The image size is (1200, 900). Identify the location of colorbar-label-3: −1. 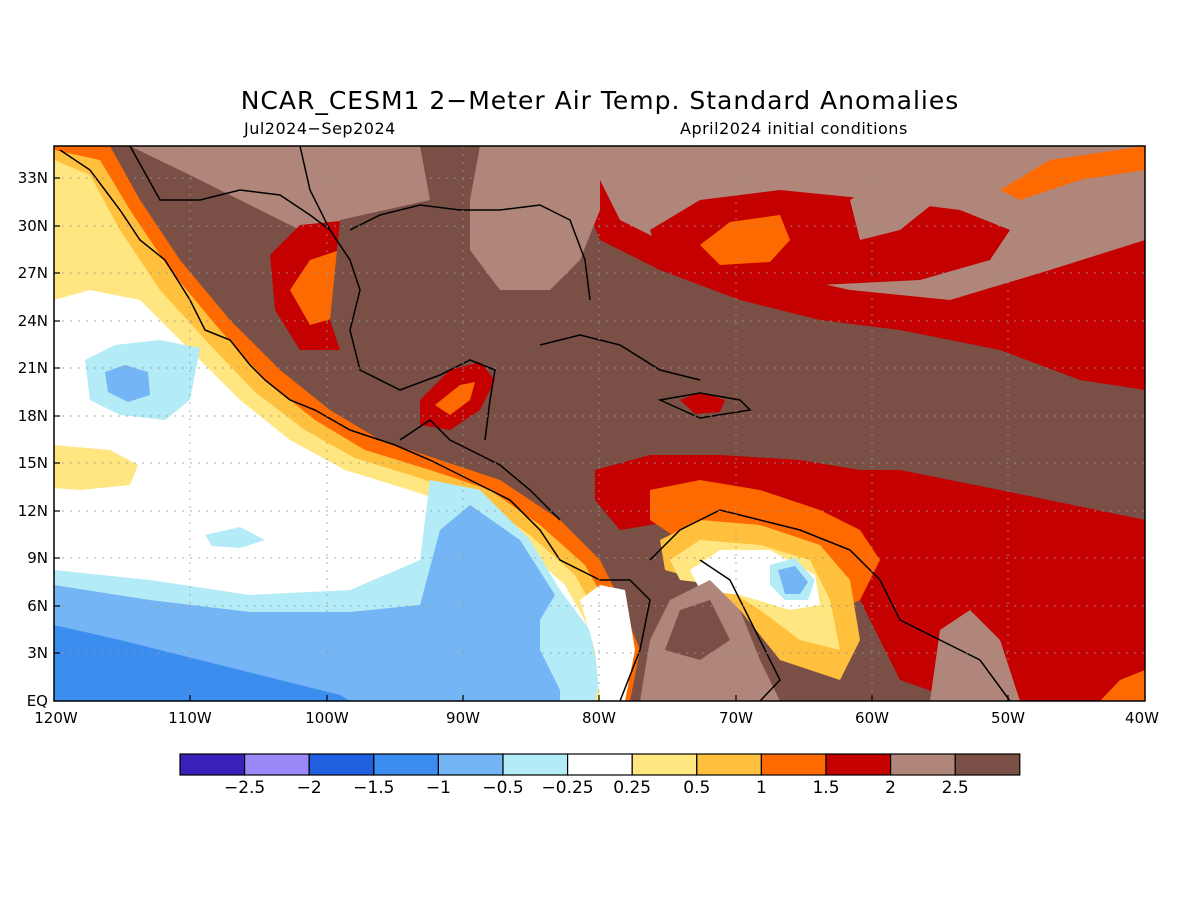
(438, 788).